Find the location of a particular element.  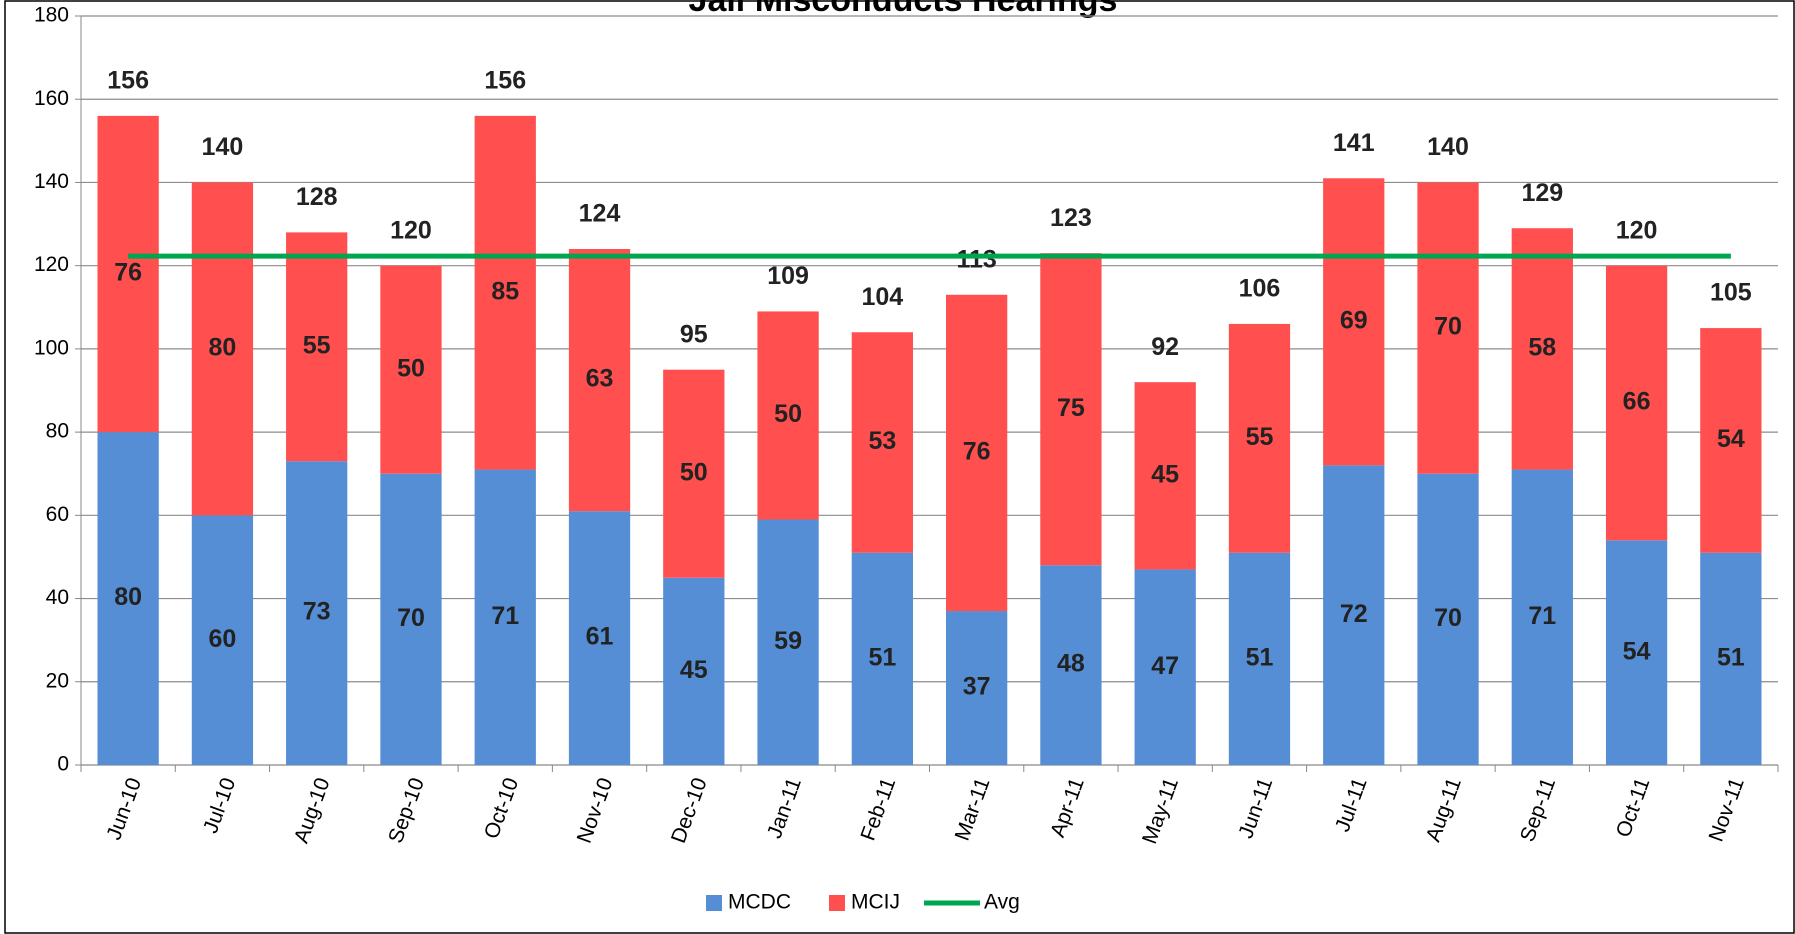

x-tick-label: Sep-11 is located at coordinates (1538, 810).